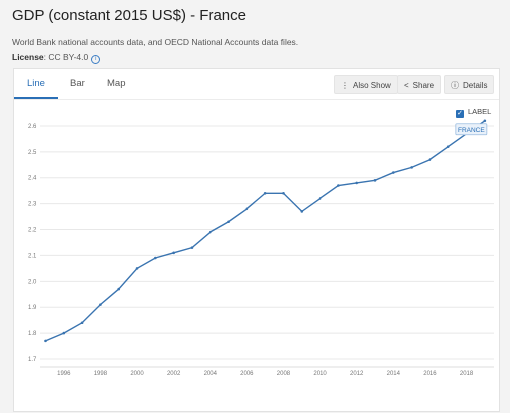 Image resolution: width=510 pixels, height=413 pixels. I want to click on more-vertical-icon: ⋮, so click(345, 85).